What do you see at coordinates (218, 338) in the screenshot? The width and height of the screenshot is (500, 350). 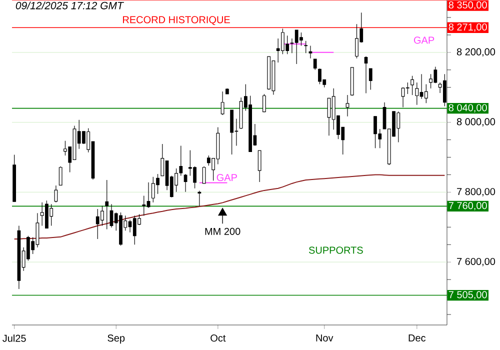 I see `x-tick-label: Oct` at bounding box center [218, 338].